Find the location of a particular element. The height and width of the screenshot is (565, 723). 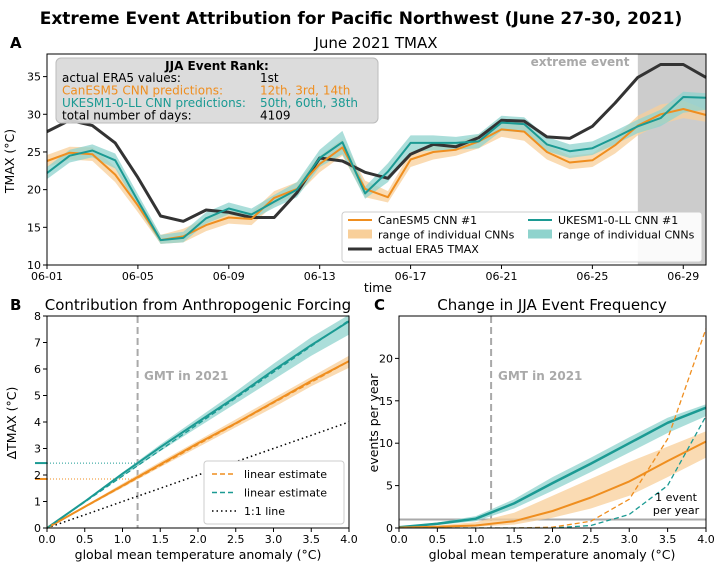

y-tick-label: 8 is located at coordinates (37, 316).